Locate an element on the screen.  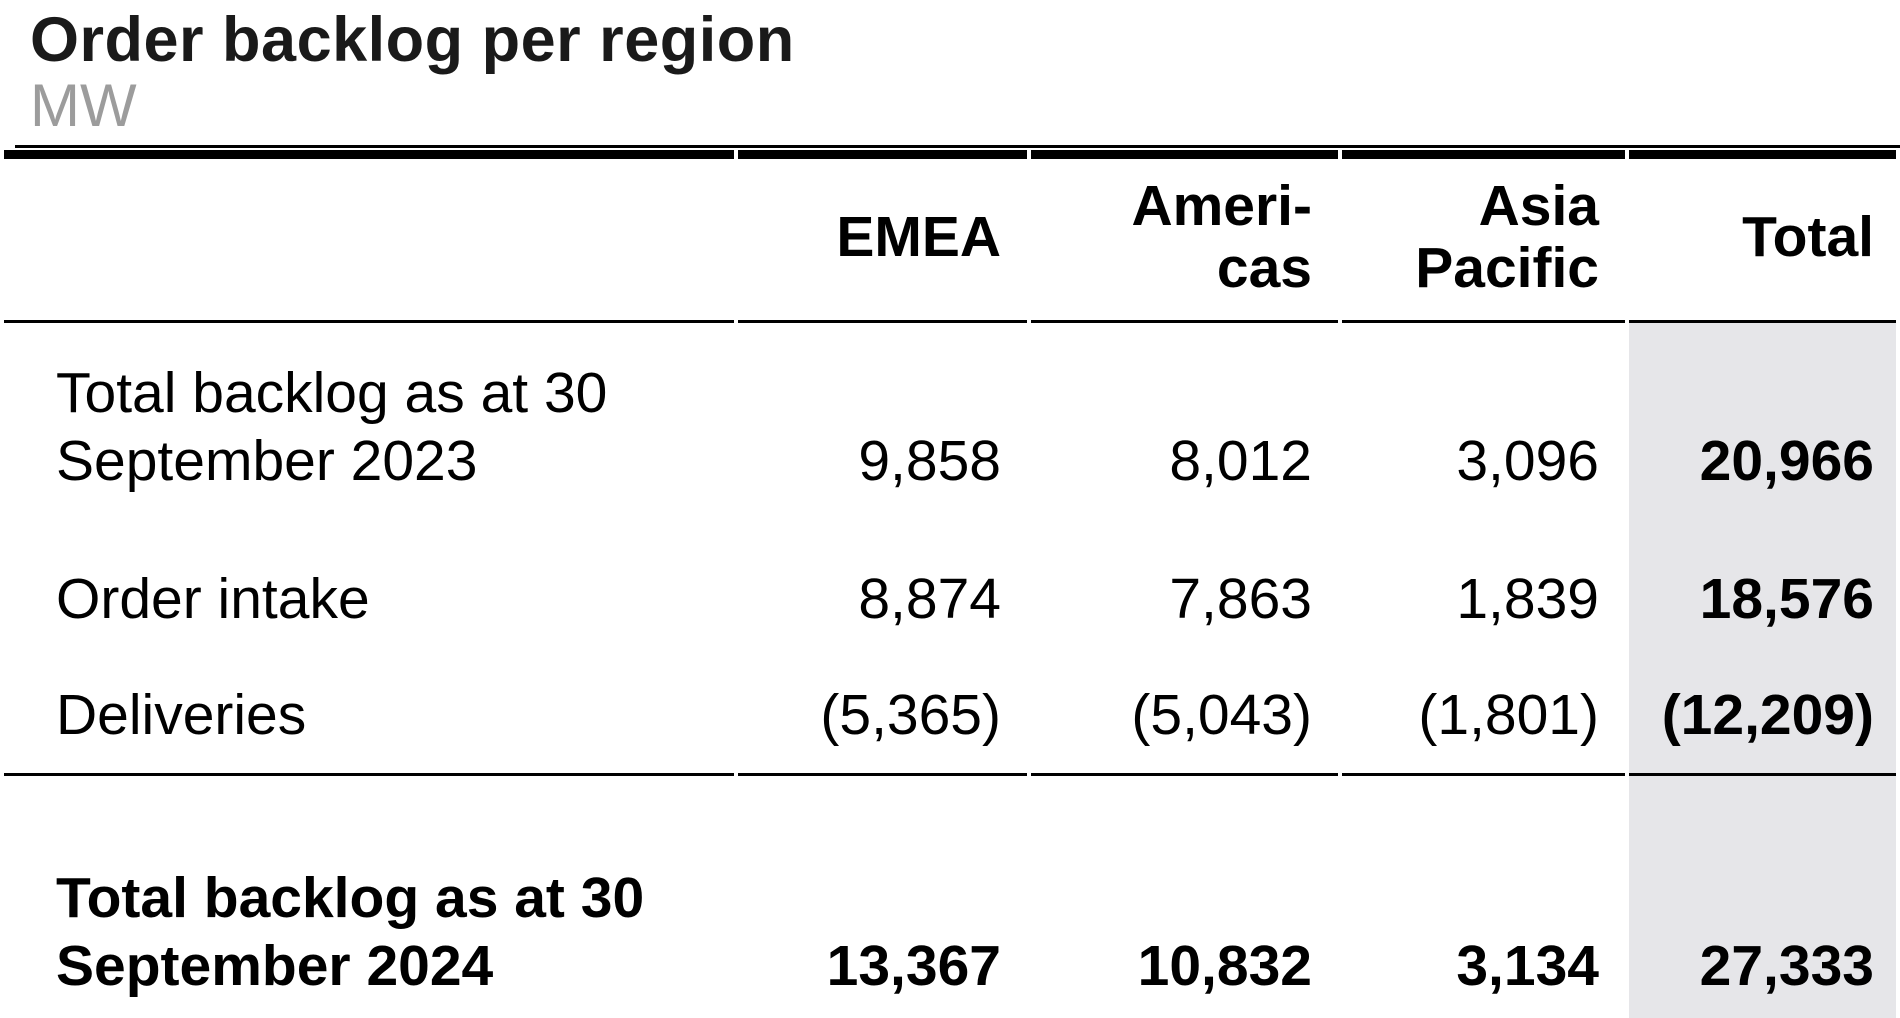
cell-asia-pacific: 3,134 is located at coordinates (1527, 966).